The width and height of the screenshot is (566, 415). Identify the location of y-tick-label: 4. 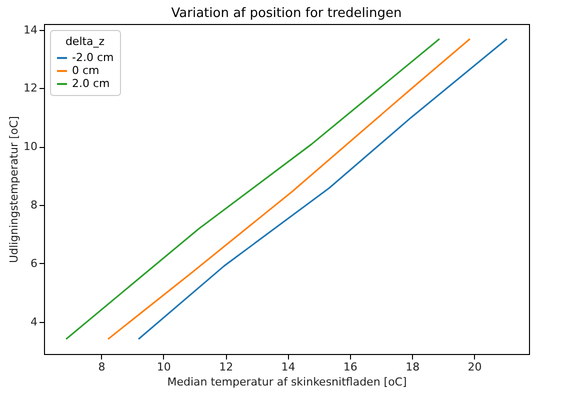
(34, 321).